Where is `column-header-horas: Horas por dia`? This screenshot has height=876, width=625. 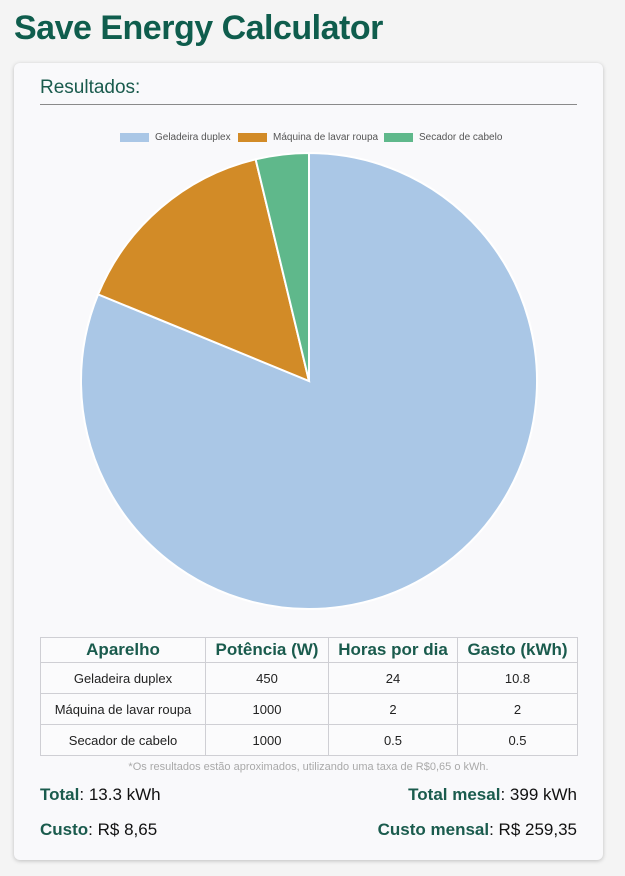 column-header-horas: Horas por dia is located at coordinates (393, 650).